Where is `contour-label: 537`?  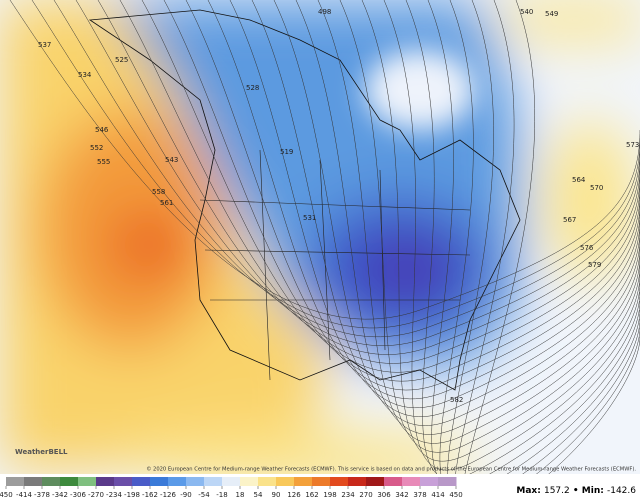 contour-label: 537 is located at coordinates (44, 45).